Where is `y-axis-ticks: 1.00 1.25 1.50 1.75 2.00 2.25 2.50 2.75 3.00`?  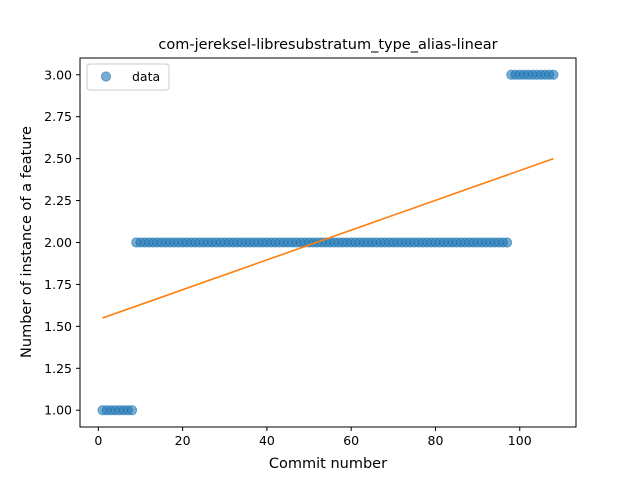
y-axis-ticks: 1.00 1.25 1.50 1.75 2.00 2.25 2.50 2.75 3.00 is located at coordinates (62, 242).